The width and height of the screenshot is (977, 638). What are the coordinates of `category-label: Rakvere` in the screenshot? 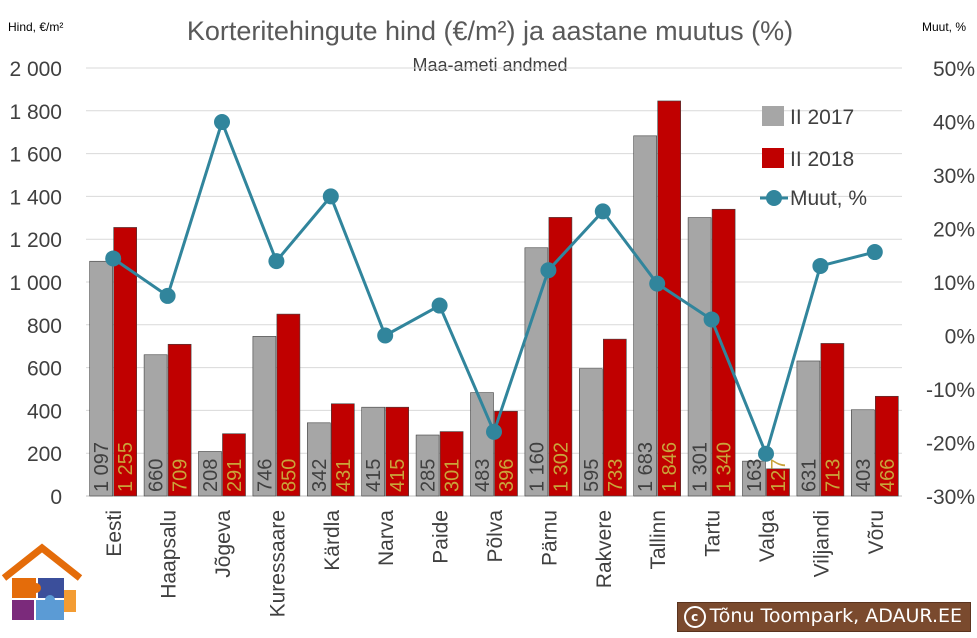 It's located at (604, 549).